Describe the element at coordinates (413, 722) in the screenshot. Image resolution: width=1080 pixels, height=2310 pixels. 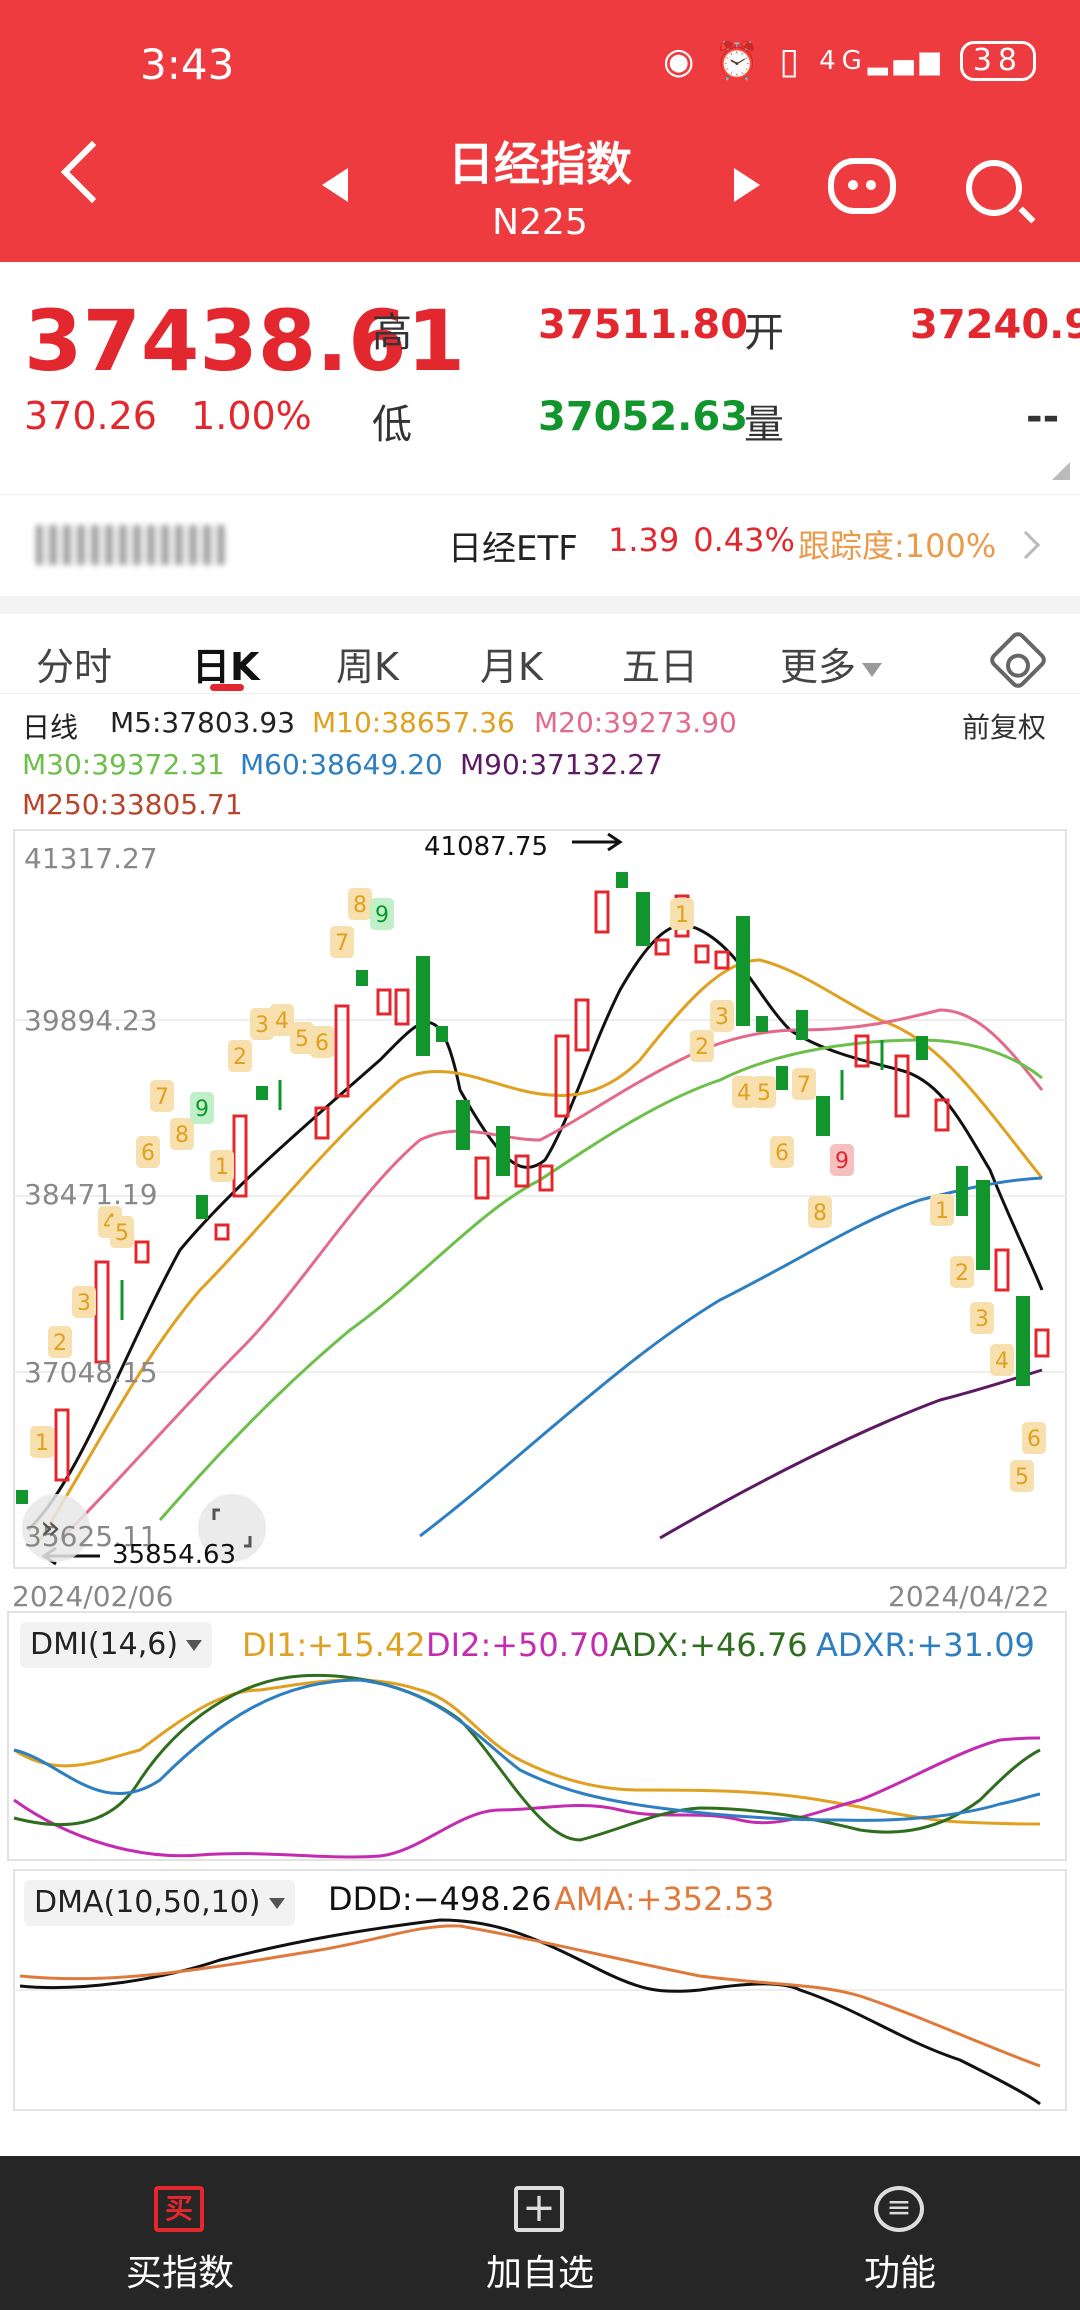
I see `ma-m10: M10:38657.36` at that location.